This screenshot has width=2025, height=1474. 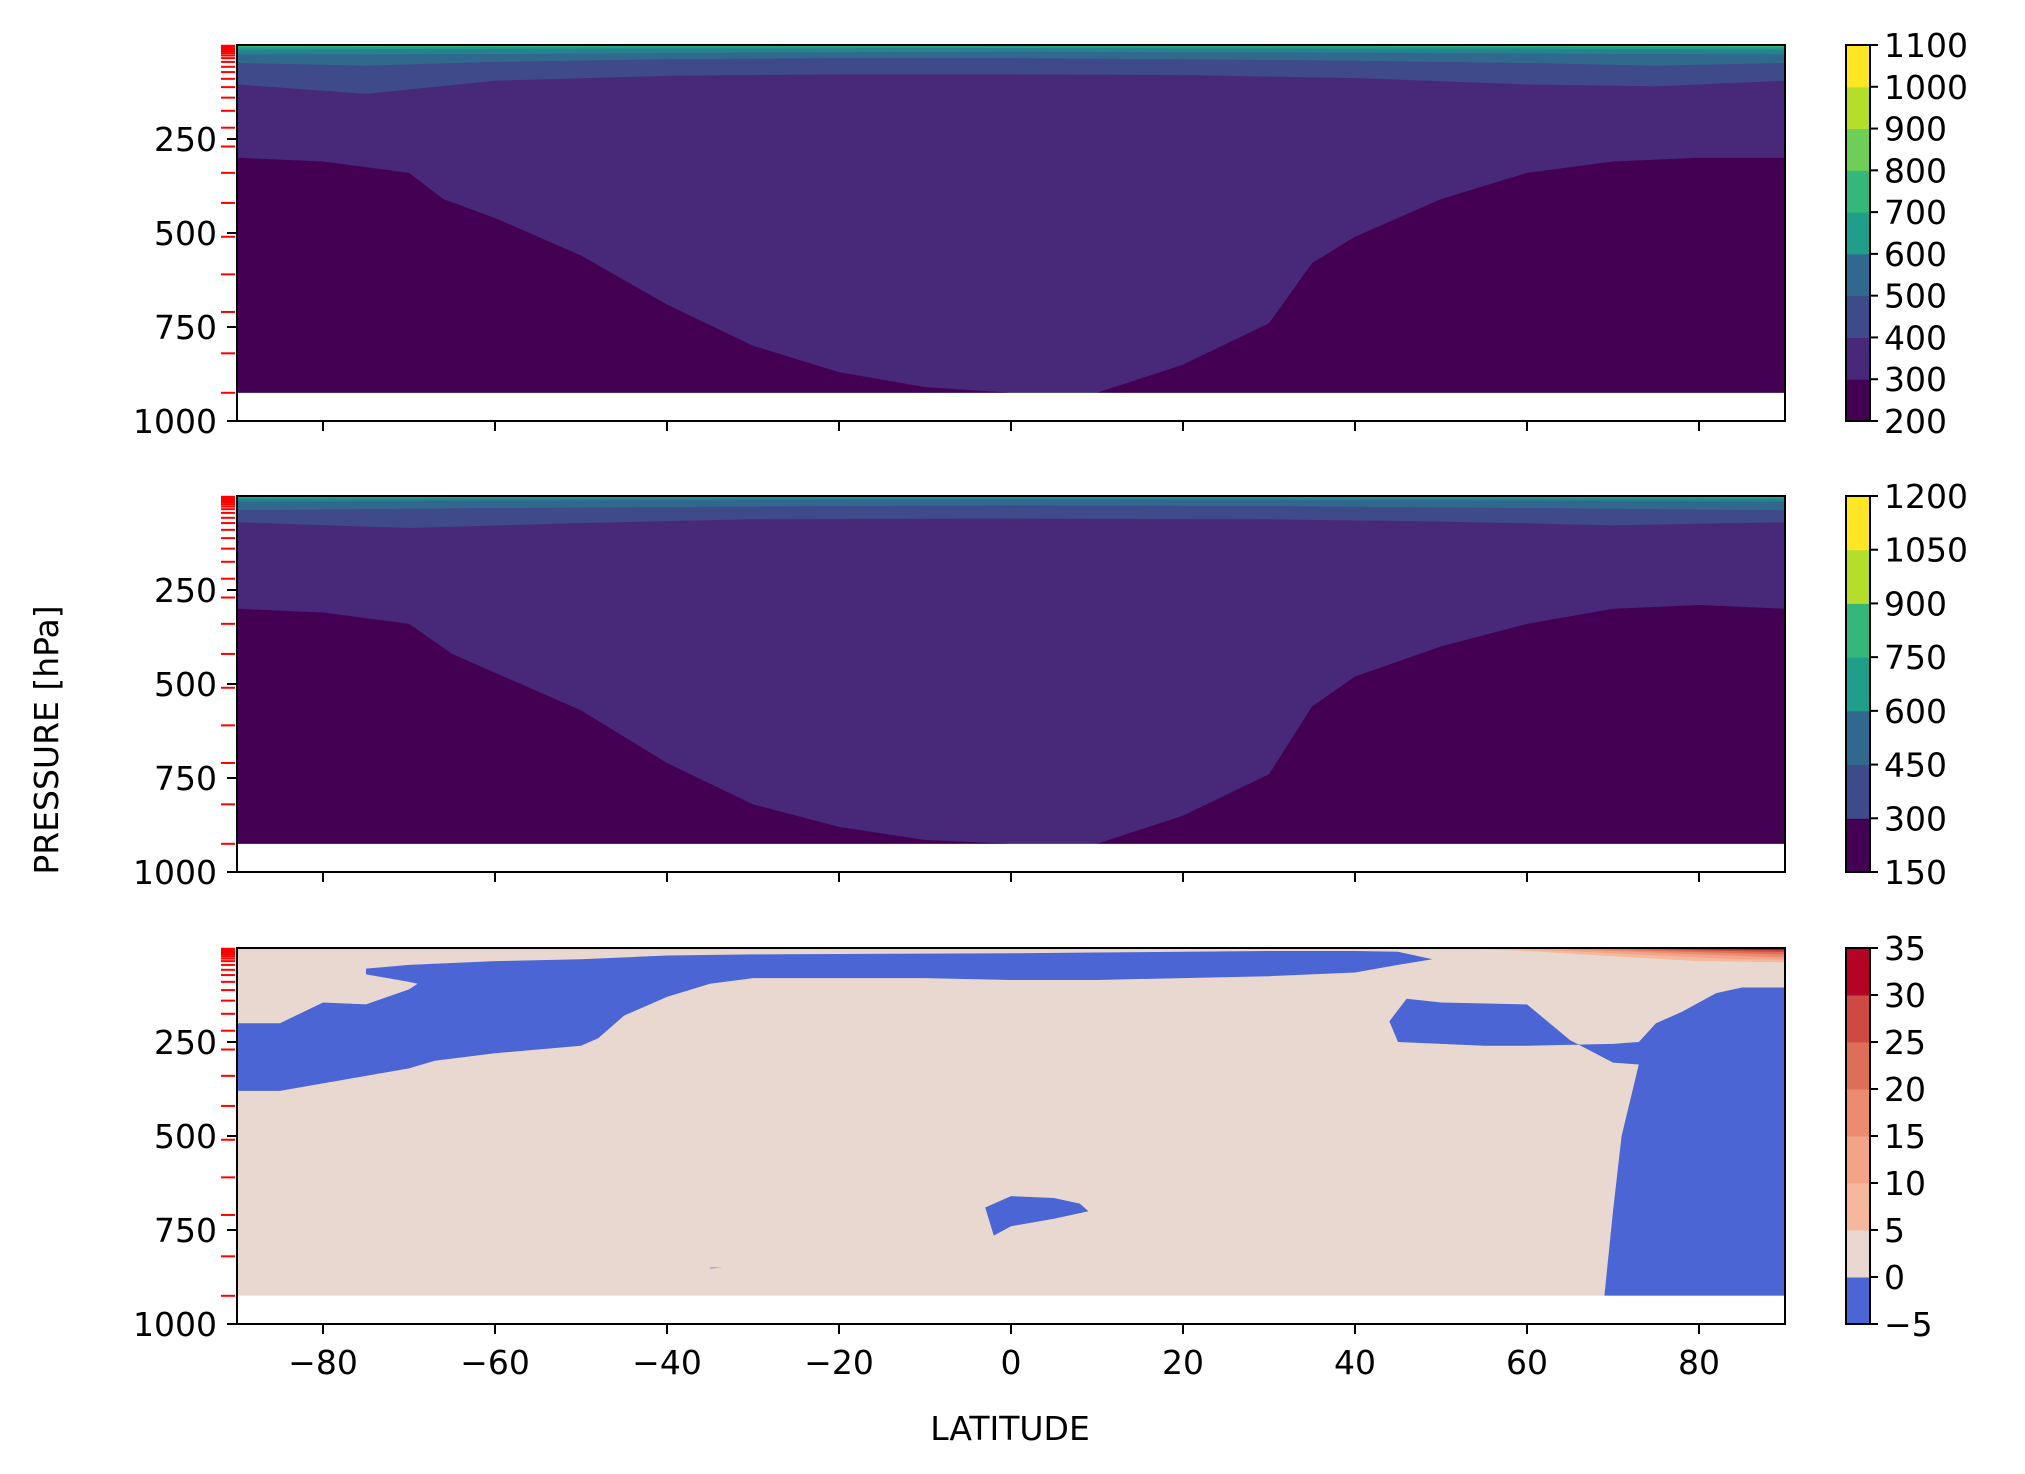 I want to click on colorbar-tick-label: 750, so click(x=1915, y=657).